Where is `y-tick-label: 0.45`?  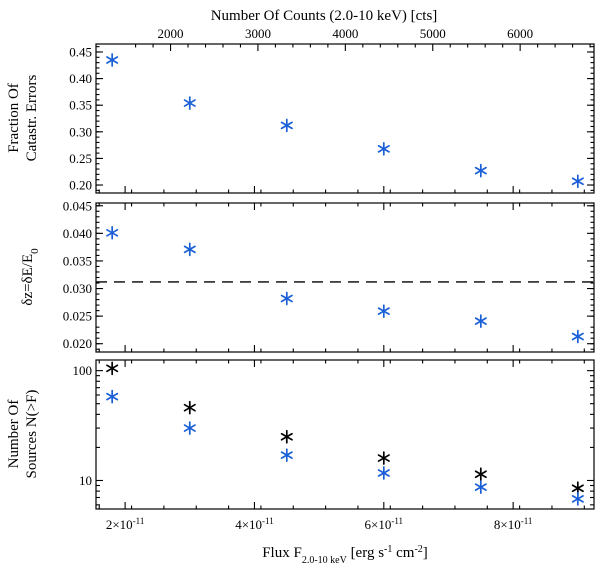 y-tick-label: 0.45 is located at coordinates (80, 51).